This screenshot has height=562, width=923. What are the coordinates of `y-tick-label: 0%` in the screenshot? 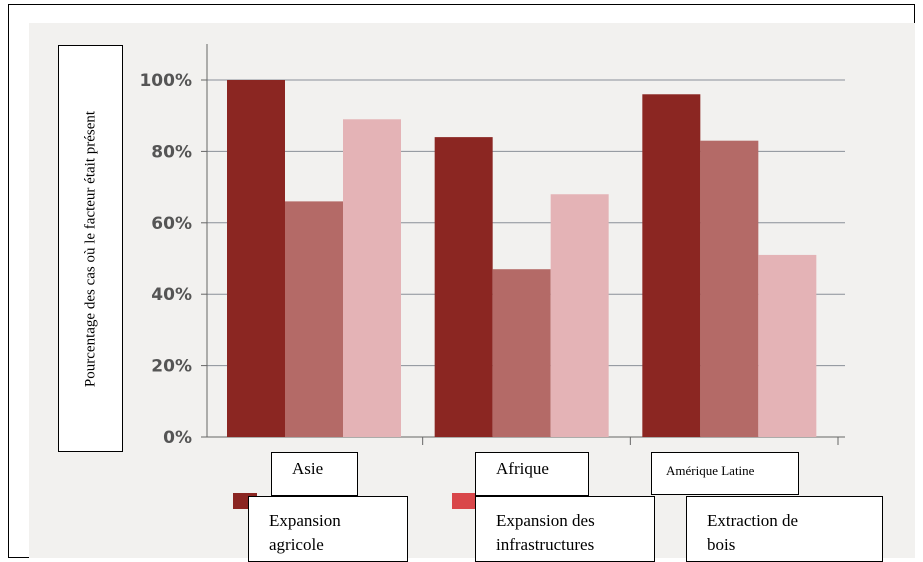 It's located at (177, 438).